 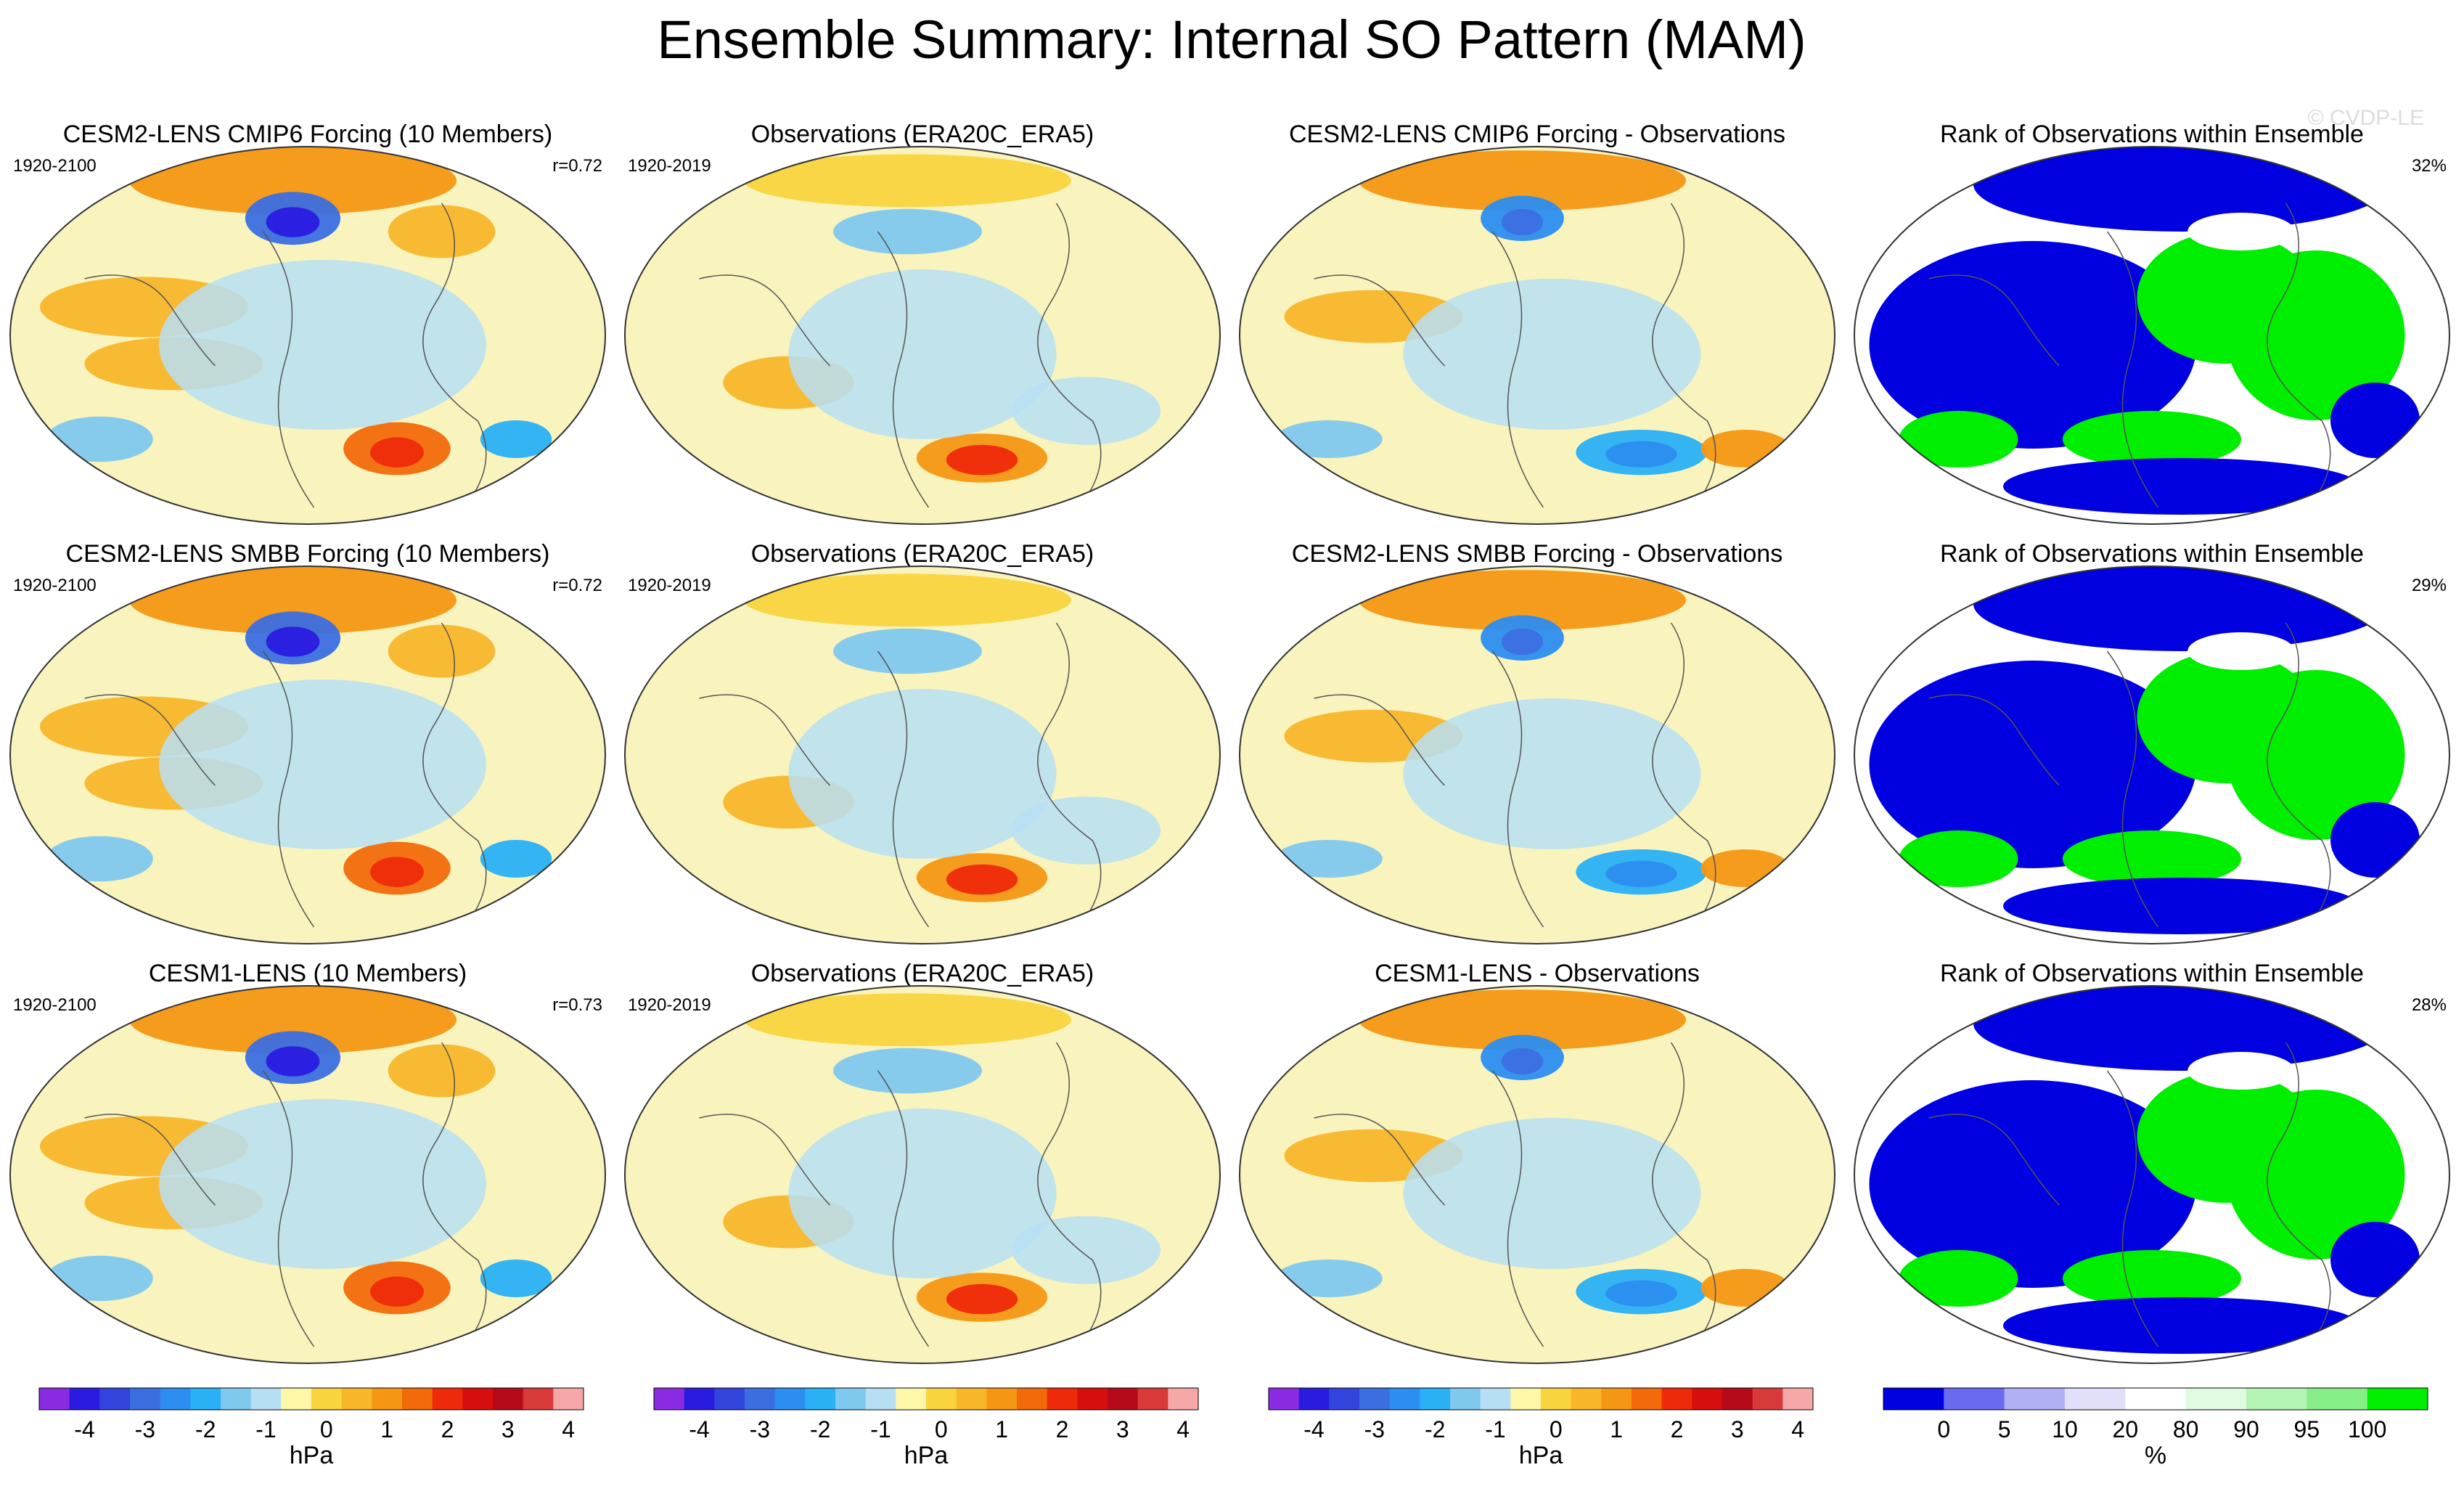 What do you see at coordinates (1798, 1429) in the screenshot?
I see `colorbar-tick-label: 4` at bounding box center [1798, 1429].